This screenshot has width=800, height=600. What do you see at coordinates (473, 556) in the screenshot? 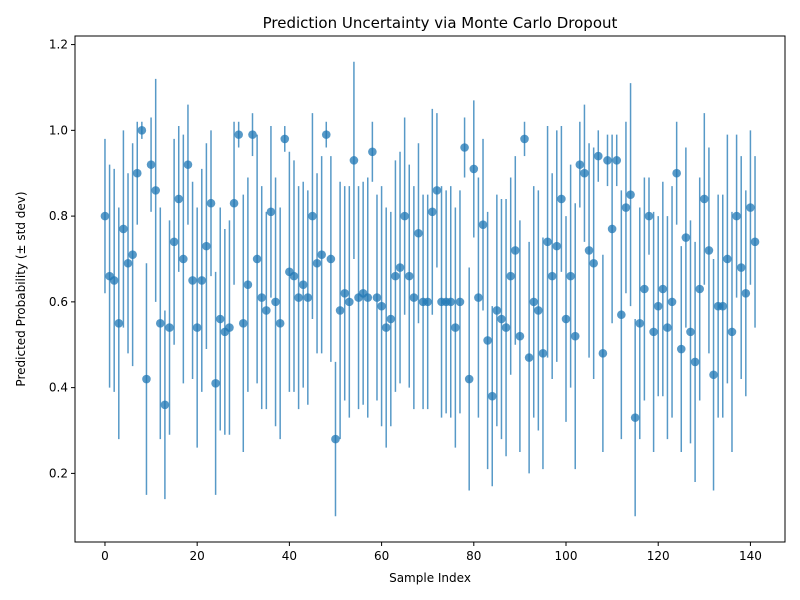
I see `x-tick-label: 80` at bounding box center [473, 556].